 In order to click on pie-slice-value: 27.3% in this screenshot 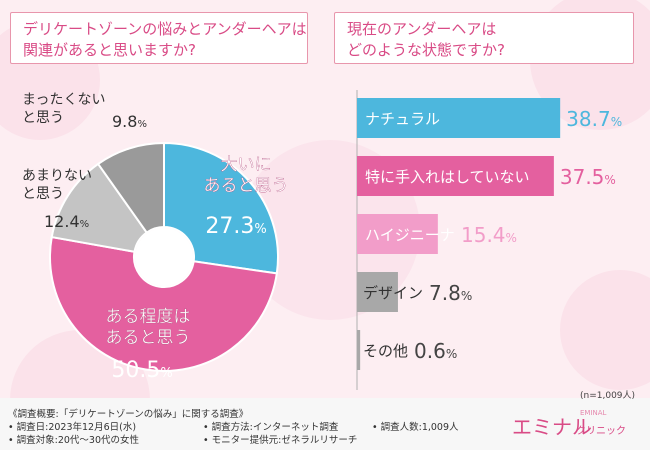, I will do `click(235, 226)`.